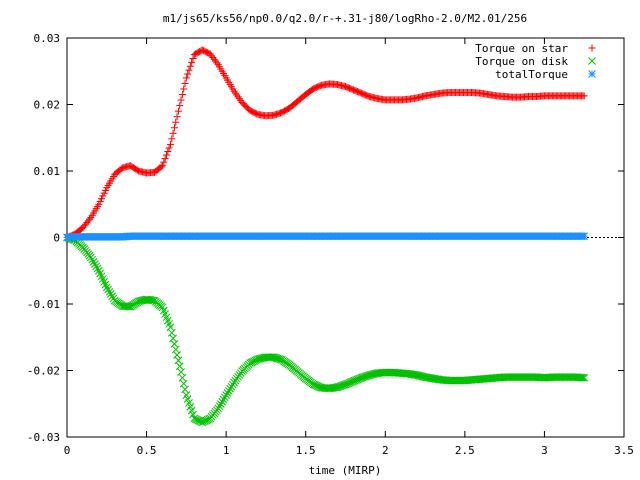  I want to click on y-tick-label: -0.01, so click(43, 304).